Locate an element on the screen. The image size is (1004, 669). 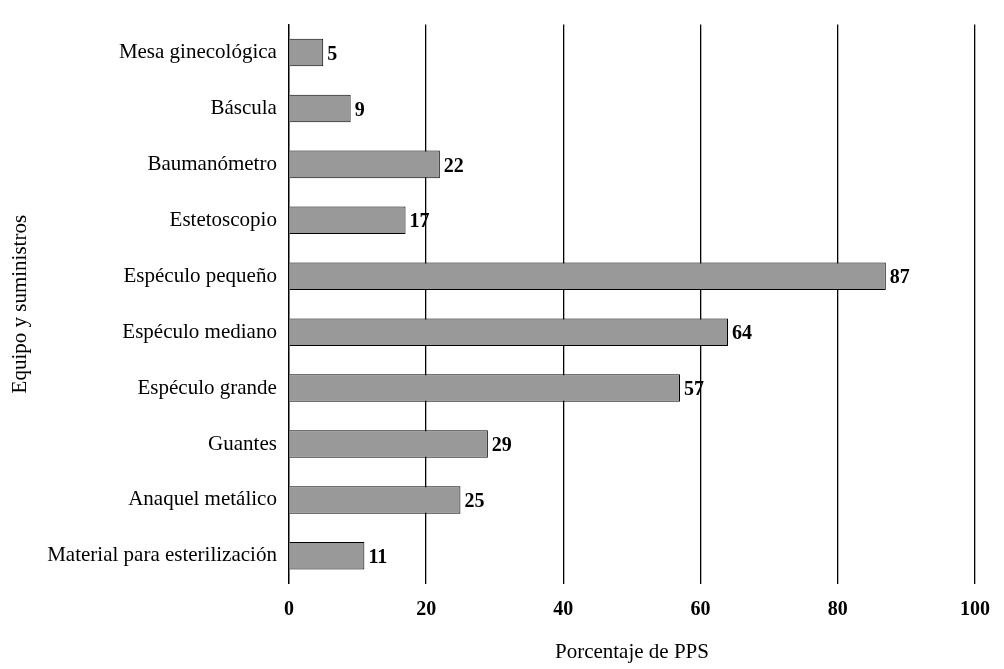
y-axis-title: Equipo y suministros is located at coordinates (19, 304).